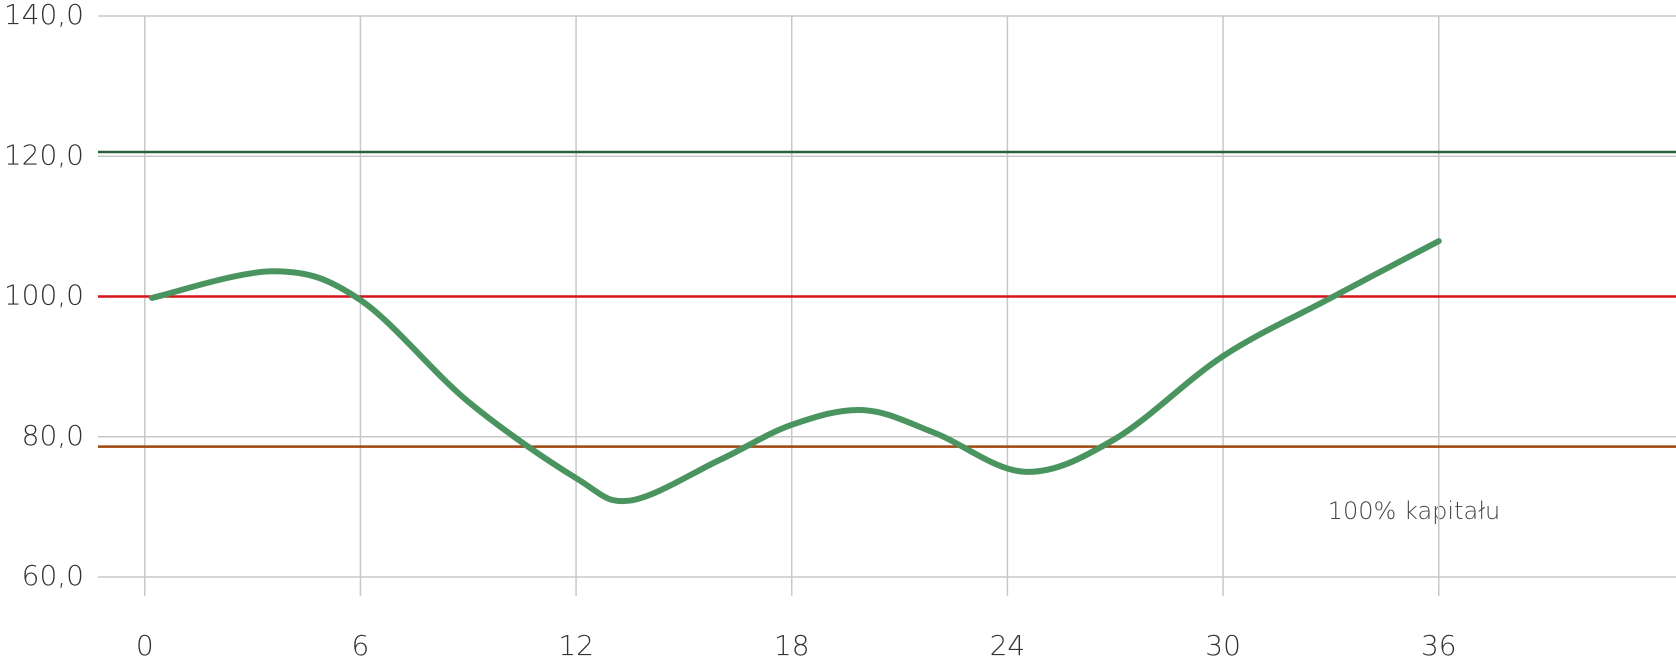 This screenshot has height=659, width=1676. Describe the element at coordinates (1414, 511) in the screenshot. I see `annotation: 100% kapitału` at that location.